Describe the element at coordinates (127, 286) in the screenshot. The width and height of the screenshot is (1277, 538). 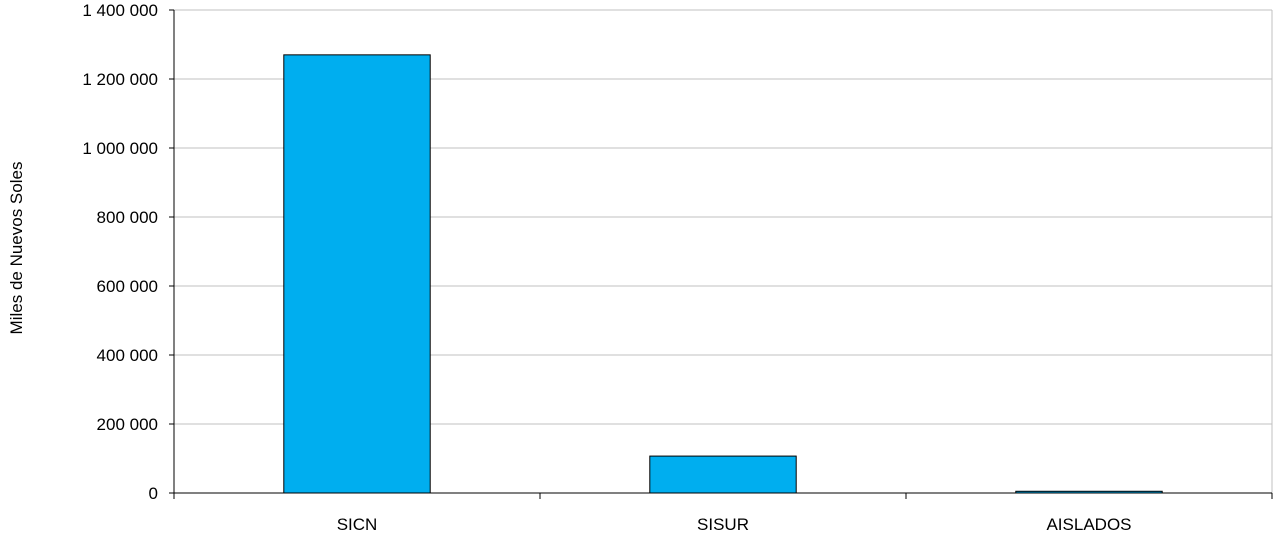
I see `y-tick-label: 600 000` at that location.